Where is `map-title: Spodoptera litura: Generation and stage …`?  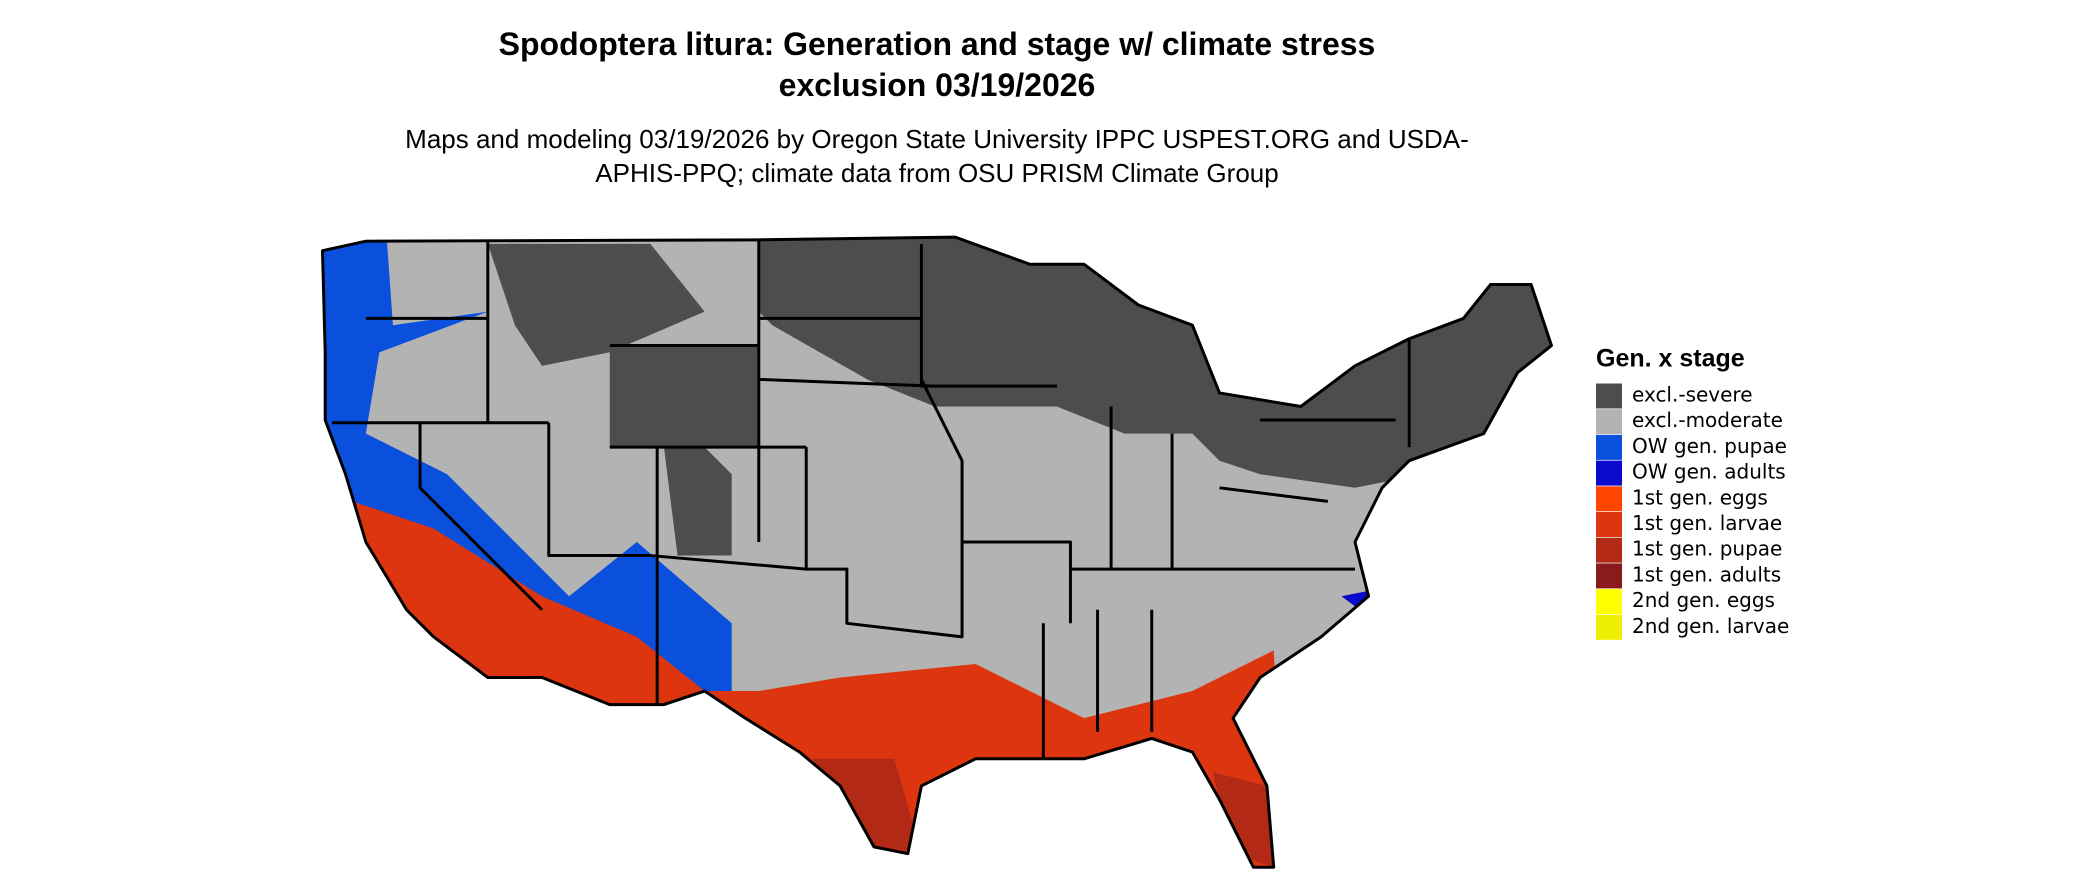 map-title: Spodoptera litura: Generation and stage … is located at coordinates (937, 64).